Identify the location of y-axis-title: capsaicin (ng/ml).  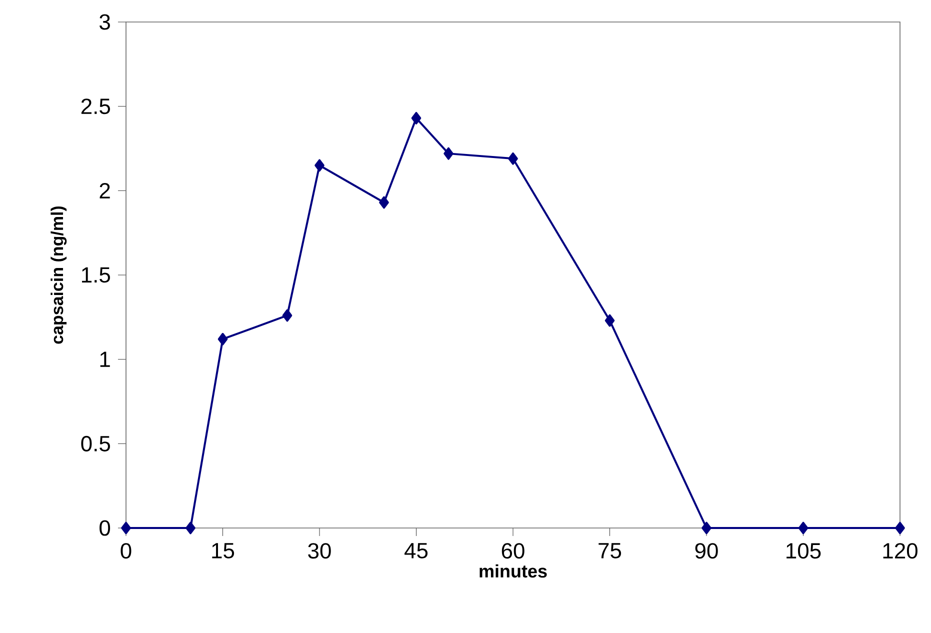
(58, 275).